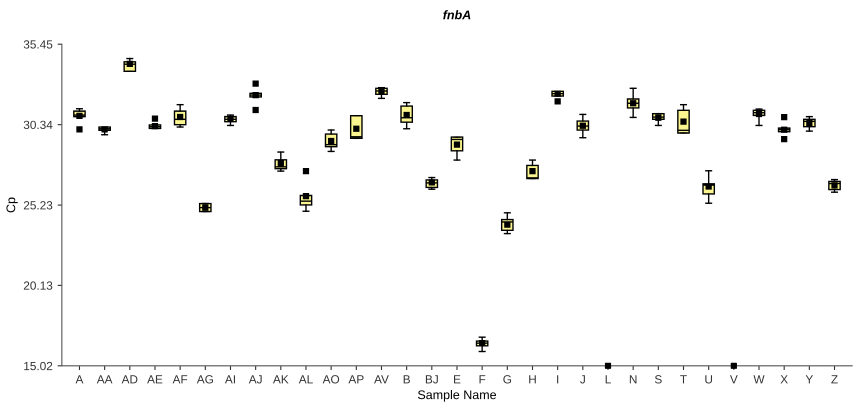 This screenshot has width=859, height=402. I want to click on x-tick-label: W, so click(759, 379).